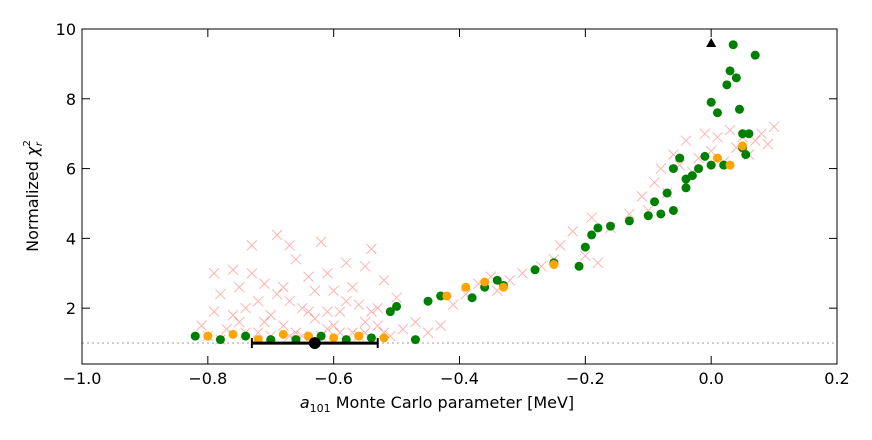 This screenshot has width=872, height=440. I want to click on x-tick-label: 0.2, so click(836, 378).